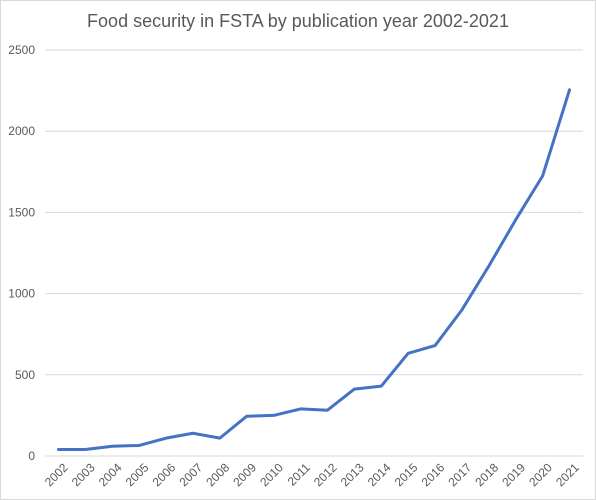  I want to click on x-tick-label: 2007, so click(191, 474).